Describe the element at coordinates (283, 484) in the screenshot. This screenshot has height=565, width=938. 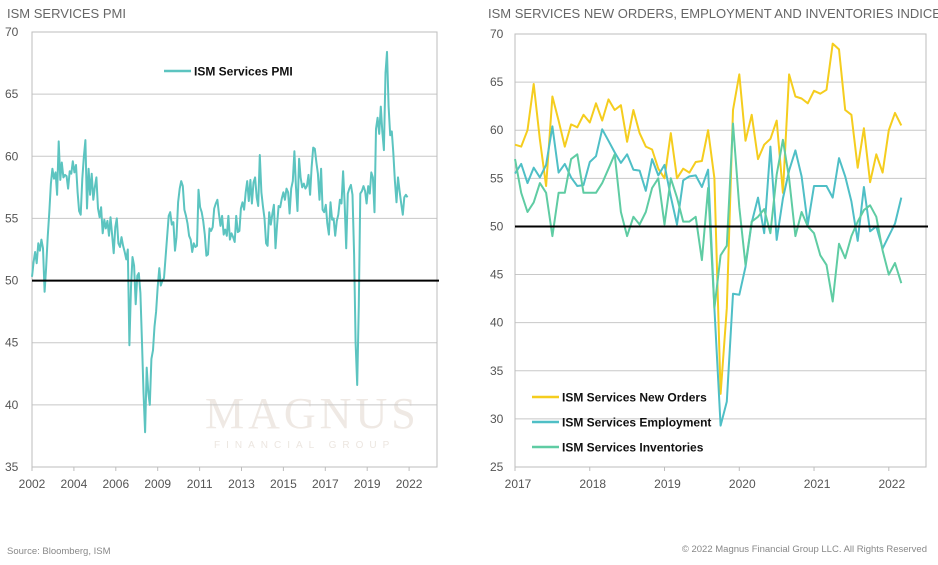
I see `x-tick-label: 2015` at that location.